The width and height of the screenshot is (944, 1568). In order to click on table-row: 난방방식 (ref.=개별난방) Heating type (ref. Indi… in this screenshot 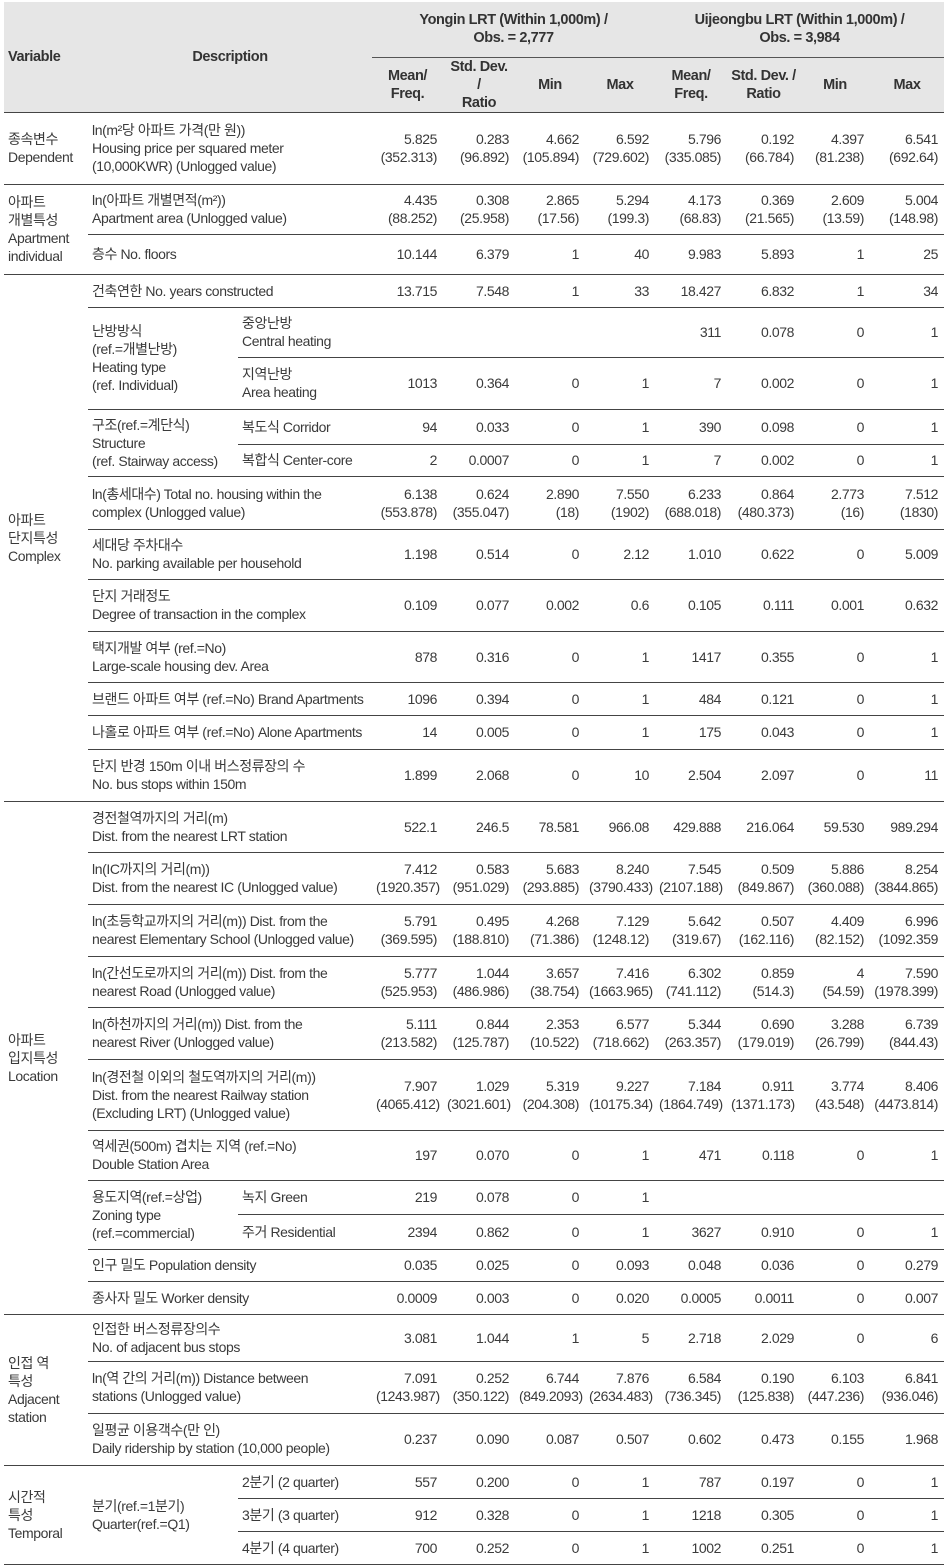, I will do `click(474, 357)`.